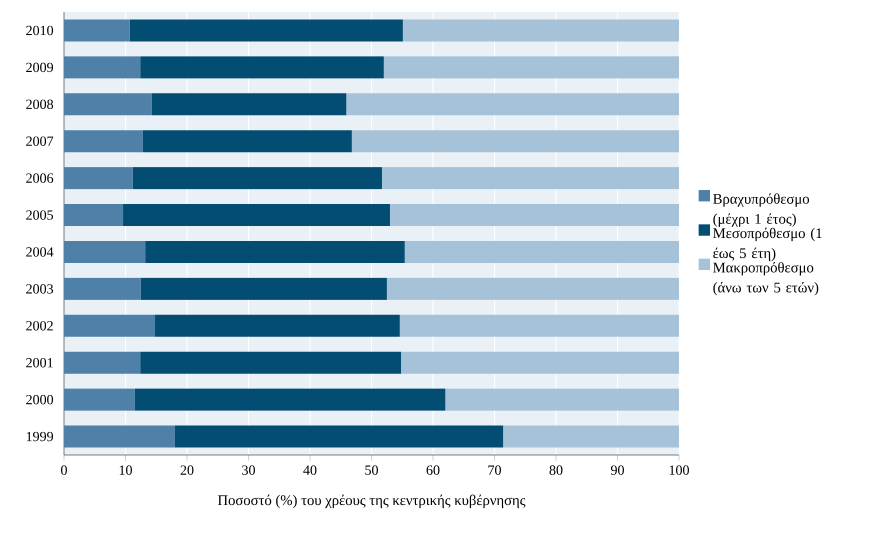 This screenshot has width=878, height=533. Describe the element at coordinates (617, 470) in the screenshot. I see `x-tick-label: 90` at that location.